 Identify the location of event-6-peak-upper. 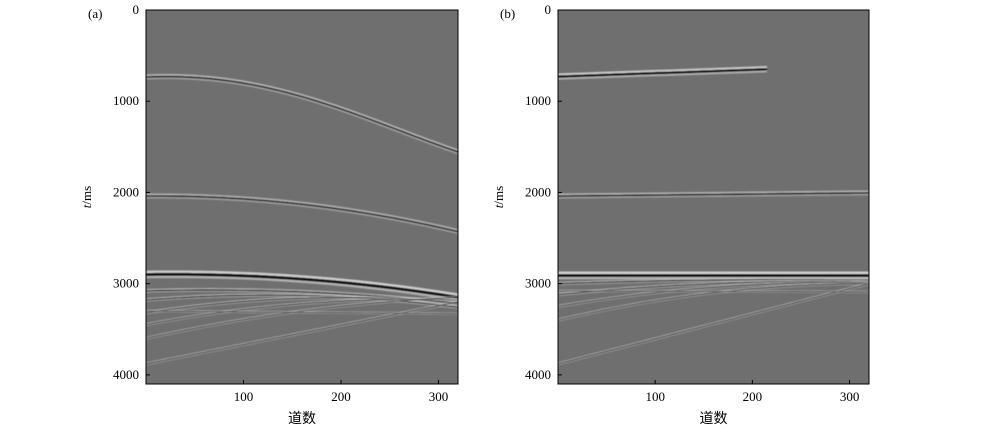
(302, 311).